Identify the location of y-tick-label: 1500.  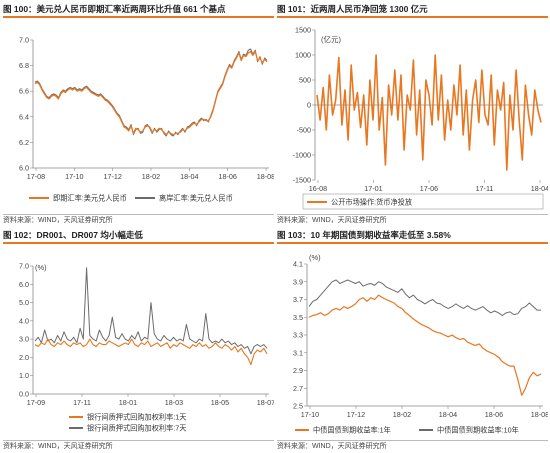
(303, 30).